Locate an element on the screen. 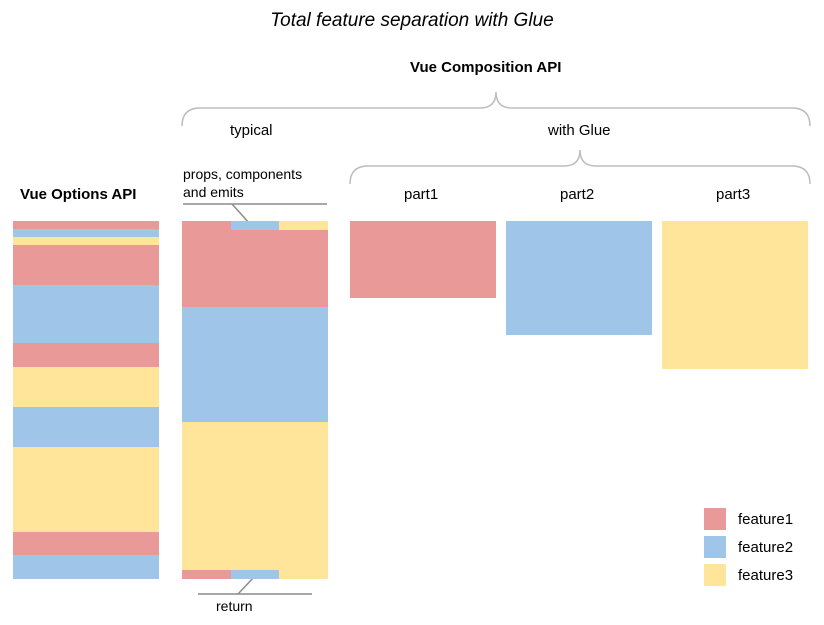 Image resolution: width=824 pixels, height=625 pixels. typical-props-feature3 is located at coordinates (303, 225).